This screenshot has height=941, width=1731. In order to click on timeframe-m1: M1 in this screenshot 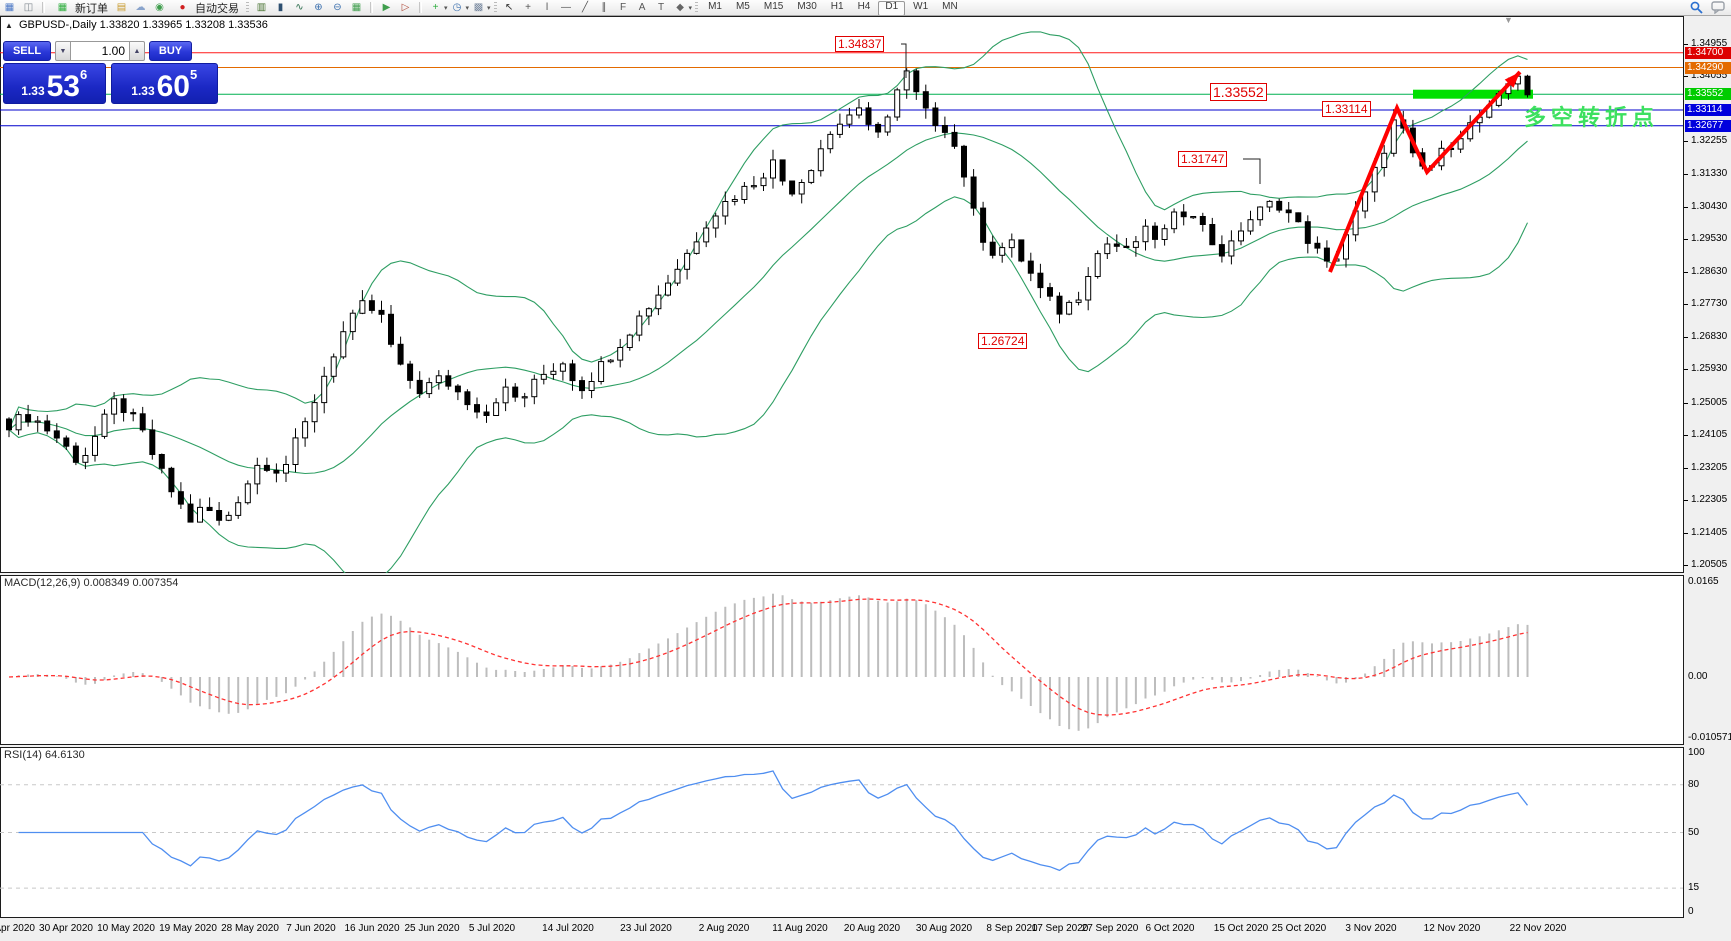, I will do `click(715, 6)`.